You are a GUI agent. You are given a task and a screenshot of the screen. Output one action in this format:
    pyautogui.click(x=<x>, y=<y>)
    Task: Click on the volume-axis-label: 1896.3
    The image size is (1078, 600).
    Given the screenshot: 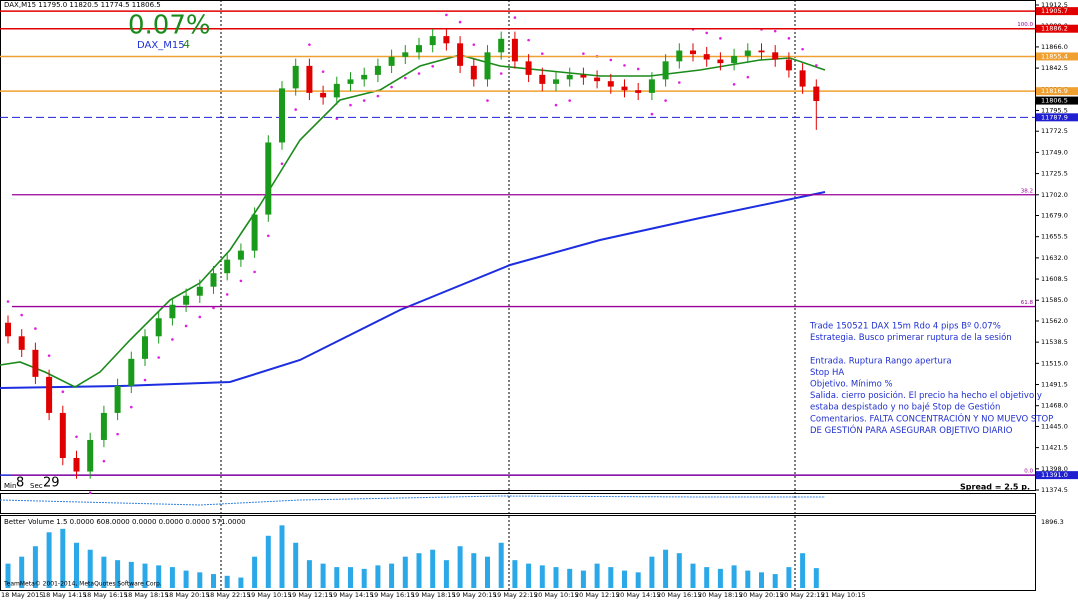 What is the action you would take?
    pyautogui.click(x=1052, y=522)
    